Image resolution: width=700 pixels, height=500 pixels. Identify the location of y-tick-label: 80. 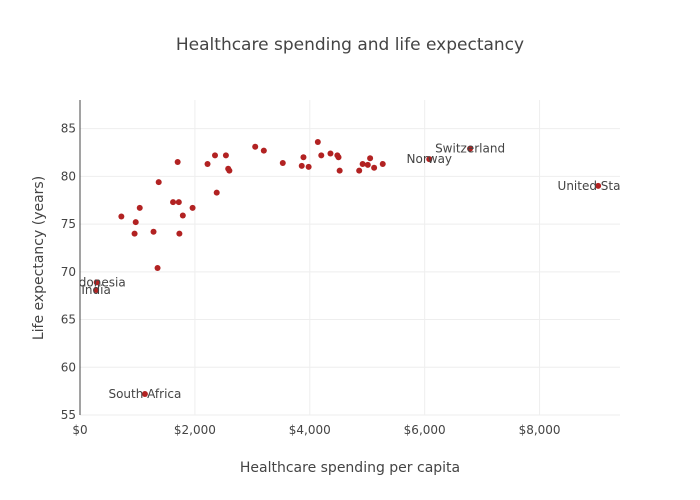
(68, 176).